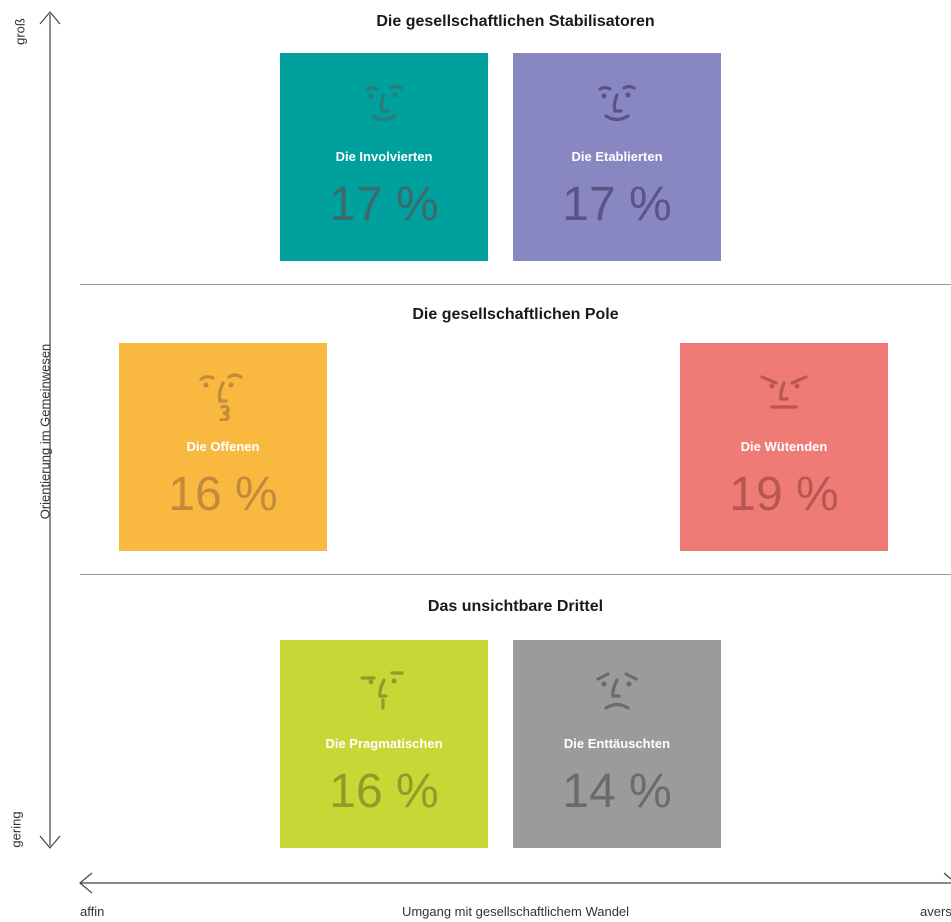 Image resolution: width=951 pixels, height=922 pixels. Describe the element at coordinates (617, 791) in the screenshot. I see `group-value: 14 %` at that location.